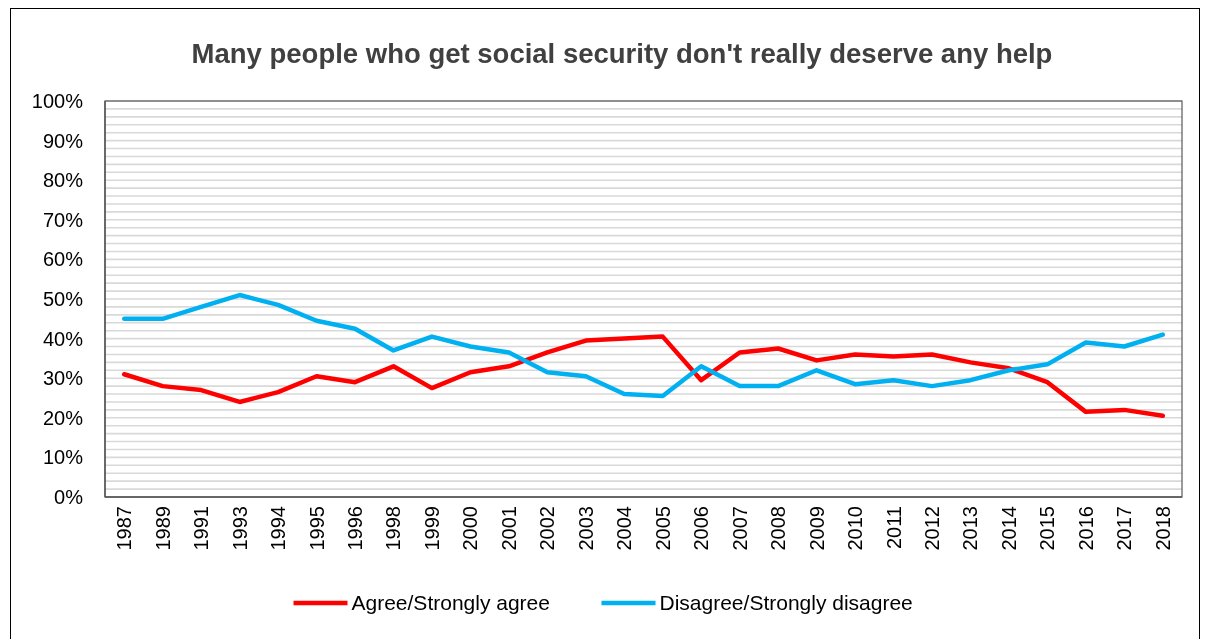 The image size is (1206, 639). What do you see at coordinates (1047, 528) in the screenshot?
I see `x-tick-label: 2015` at bounding box center [1047, 528].